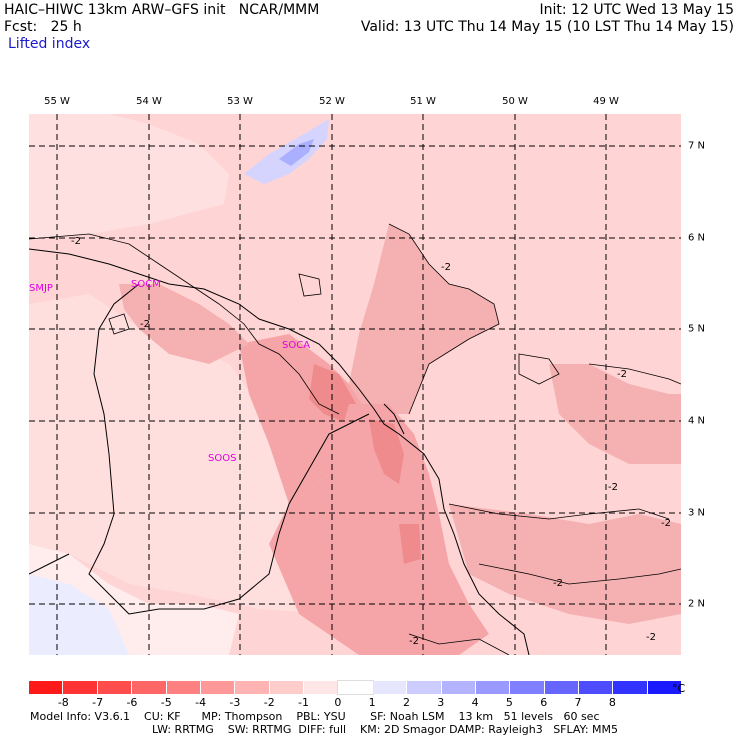 Image resolution: width=740 pixels, height=740 pixels. I want to click on field-stable-light, so click(286, 151).